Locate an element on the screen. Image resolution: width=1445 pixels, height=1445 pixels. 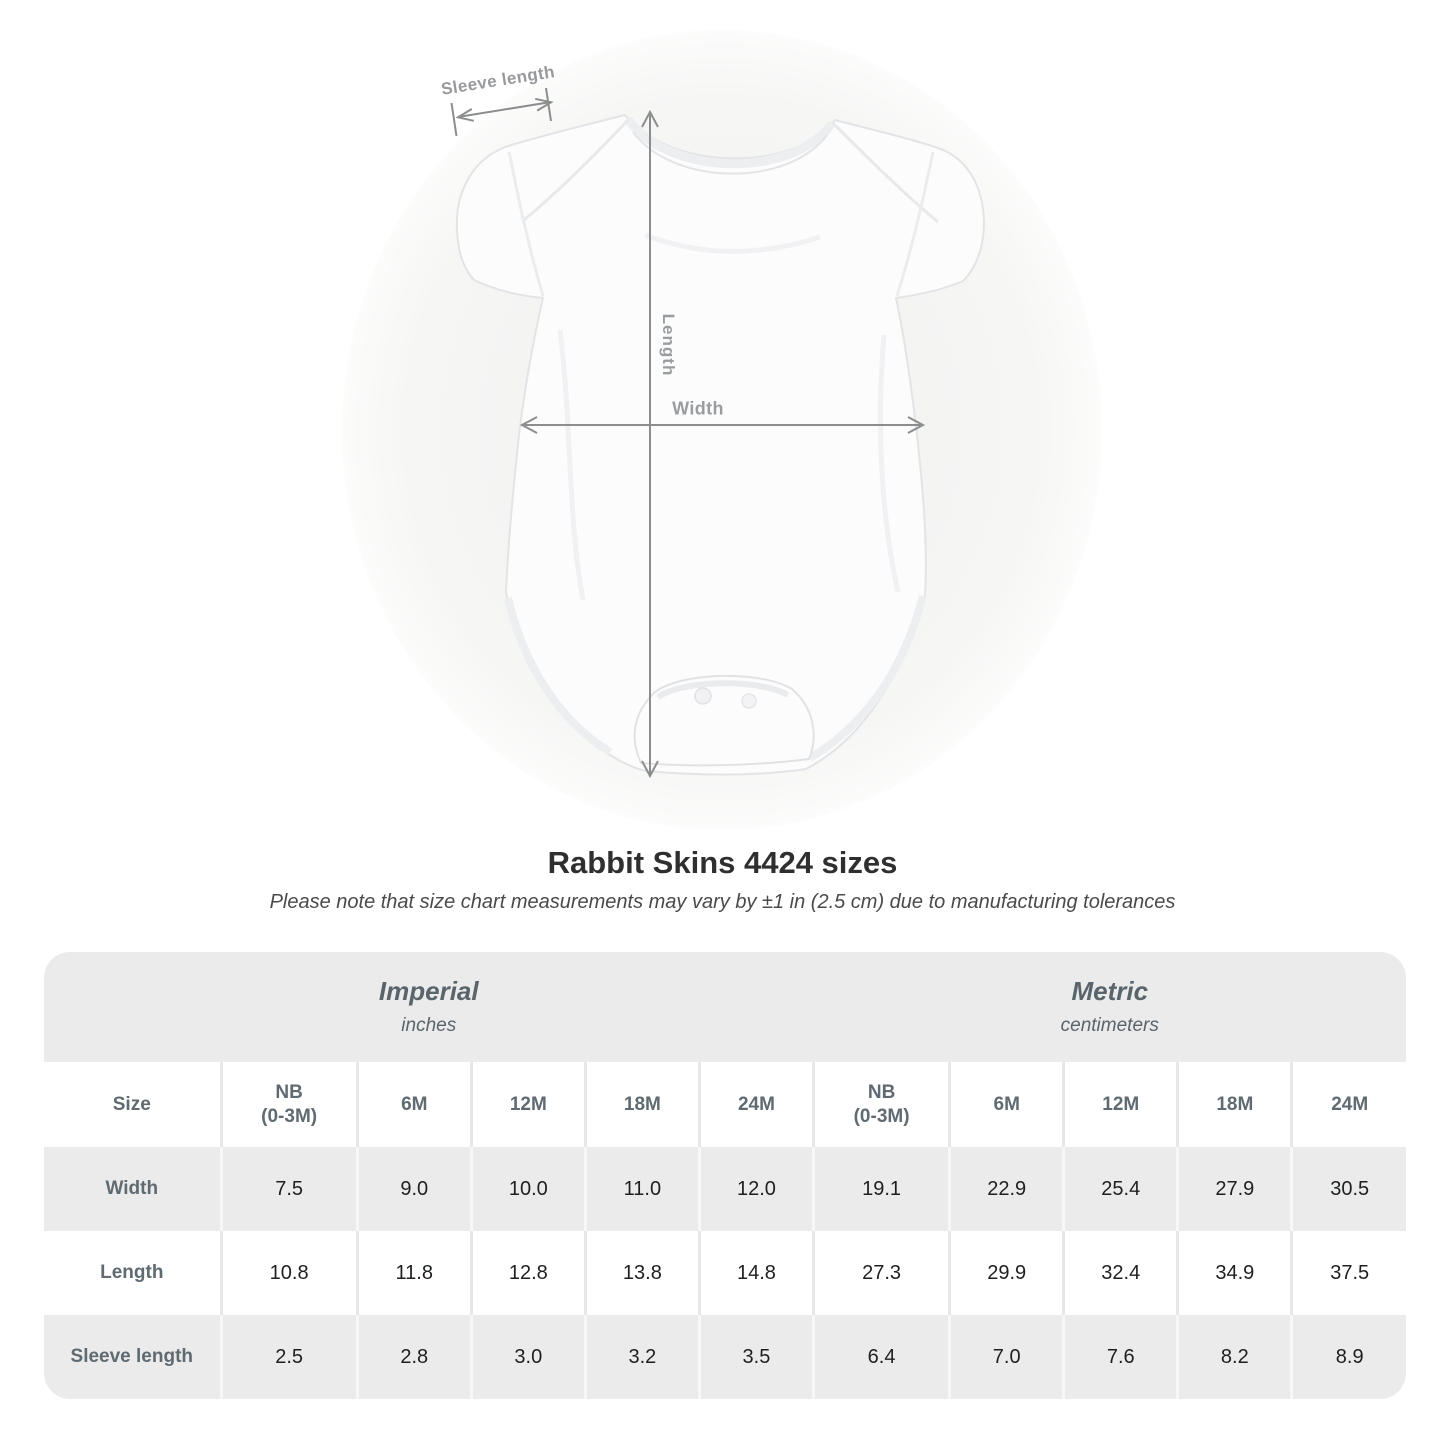
value-cell: 7.6 is located at coordinates (1120, 1357).